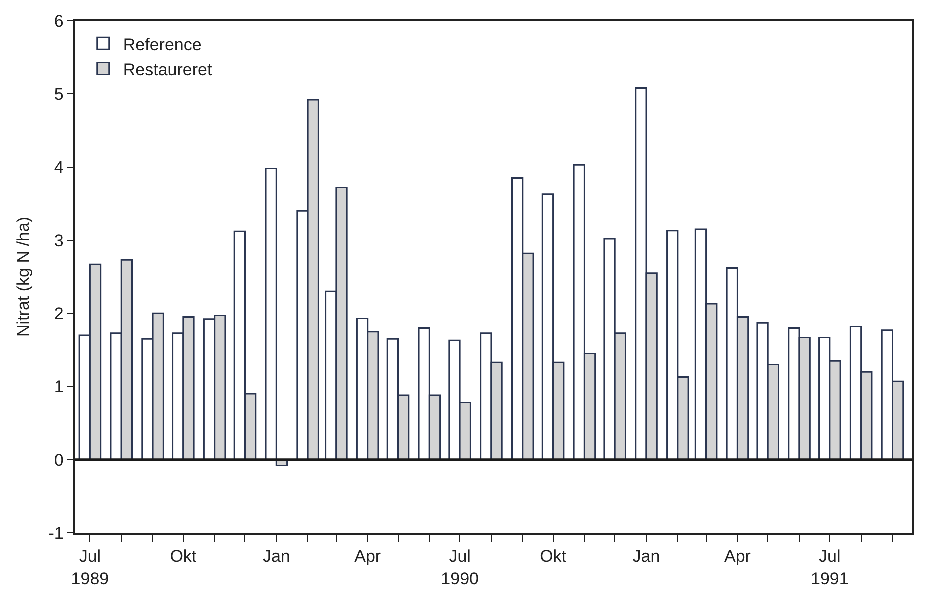  What do you see at coordinates (830, 567) in the screenshot?
I see `x-tick-label: Jul 1991` at bounding box center [830, 567].